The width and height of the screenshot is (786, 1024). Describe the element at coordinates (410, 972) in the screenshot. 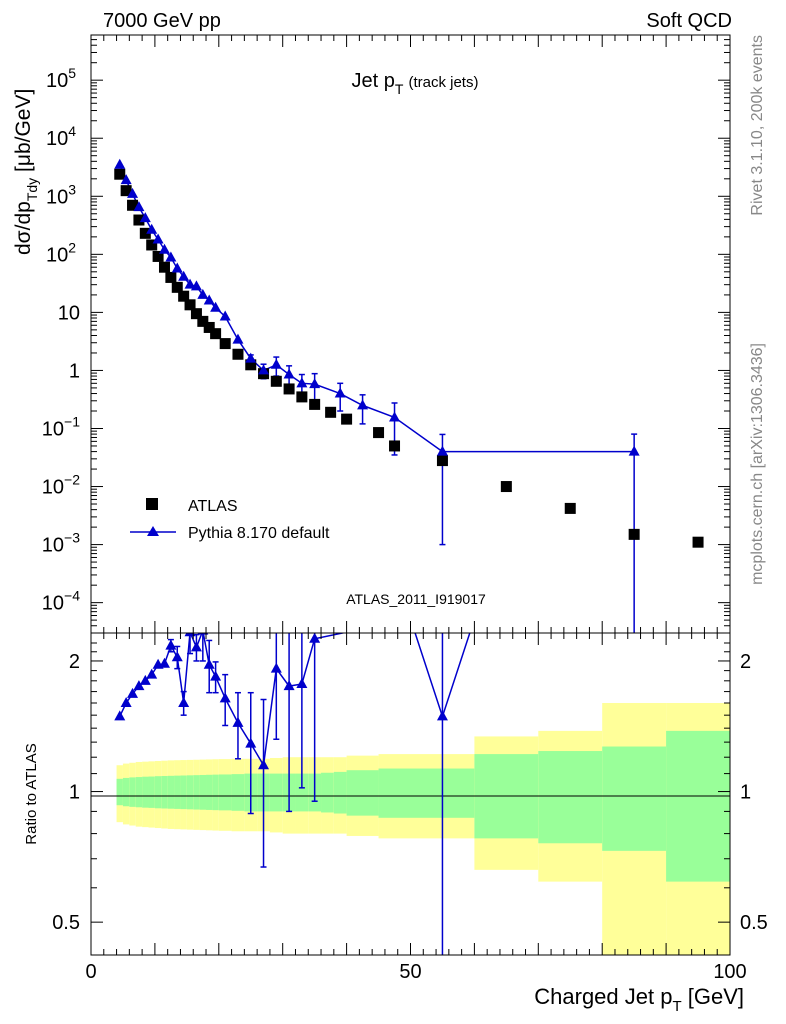

I see `x-tick-label: 50` at that location.